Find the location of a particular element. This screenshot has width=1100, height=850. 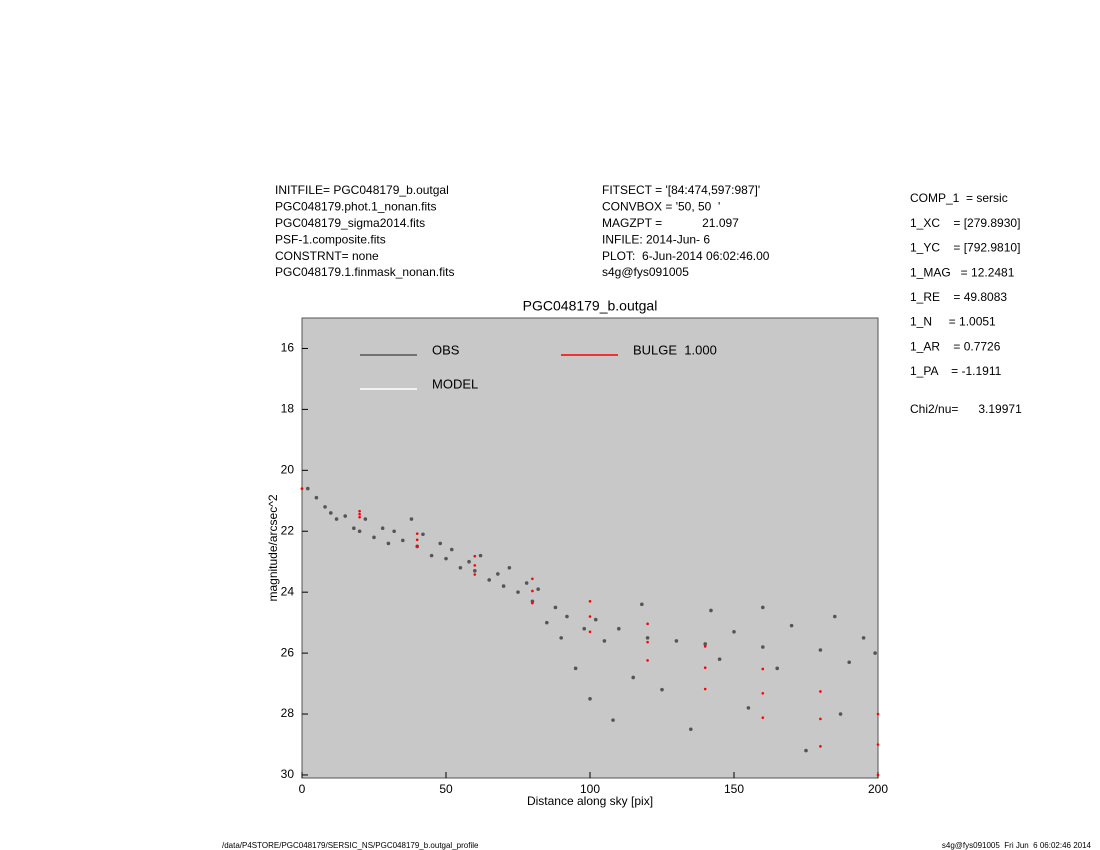

header-line: PGC048179.phot.1_nonan.fits is located at coordinates (355, 207).